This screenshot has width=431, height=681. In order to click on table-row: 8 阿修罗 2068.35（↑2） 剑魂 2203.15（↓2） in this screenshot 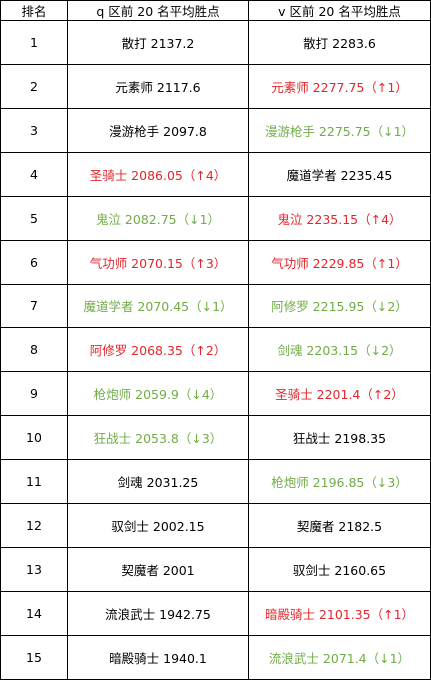, I will do `click(215, 350)`.